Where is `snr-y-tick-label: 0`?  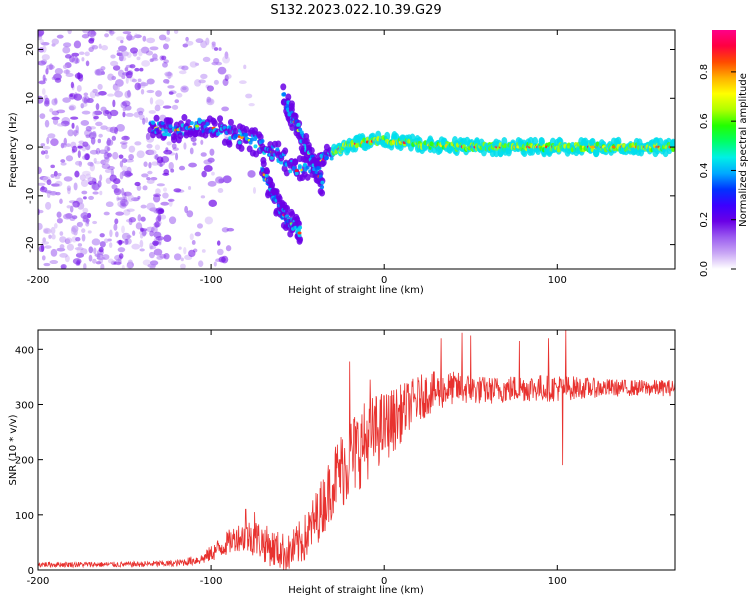 snr-y-tick-label: 0 is located at coordinates (31, 571).